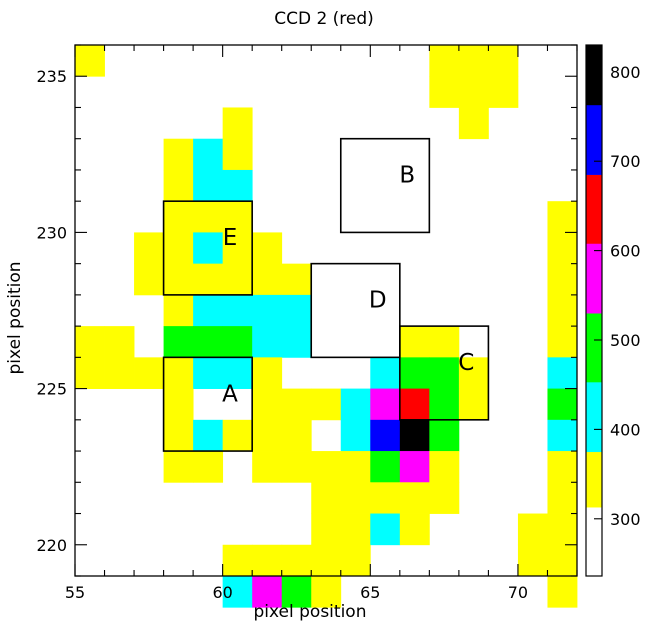  What do you see at coordinates (51, 232) in the screenshot?
I see `y-tick-label: 230` at bounding box center [51, 232].